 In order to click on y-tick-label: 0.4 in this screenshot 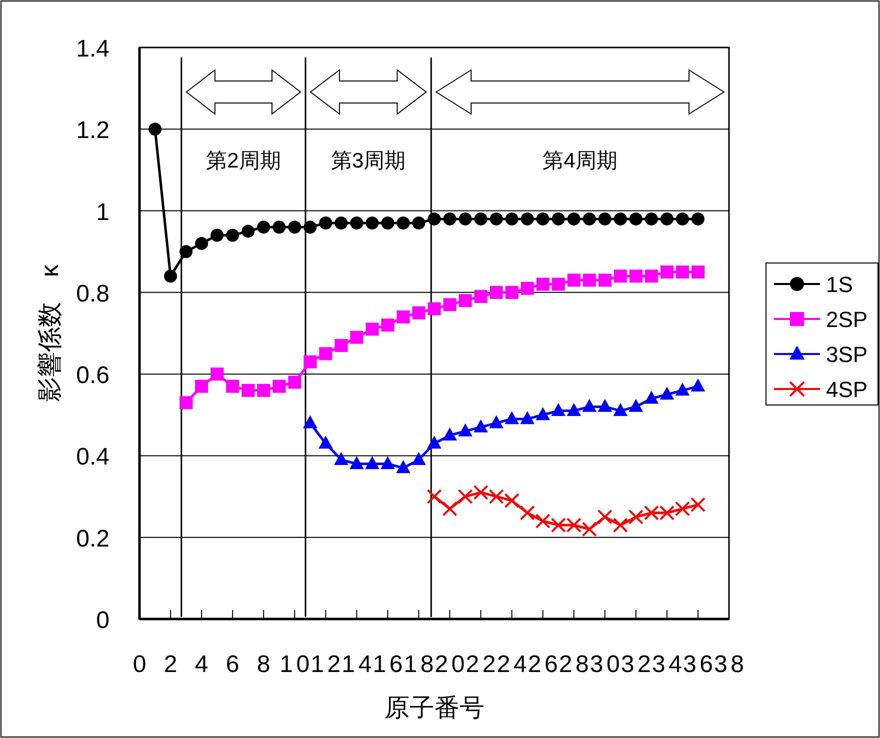, I will do `click(93, 457)`.